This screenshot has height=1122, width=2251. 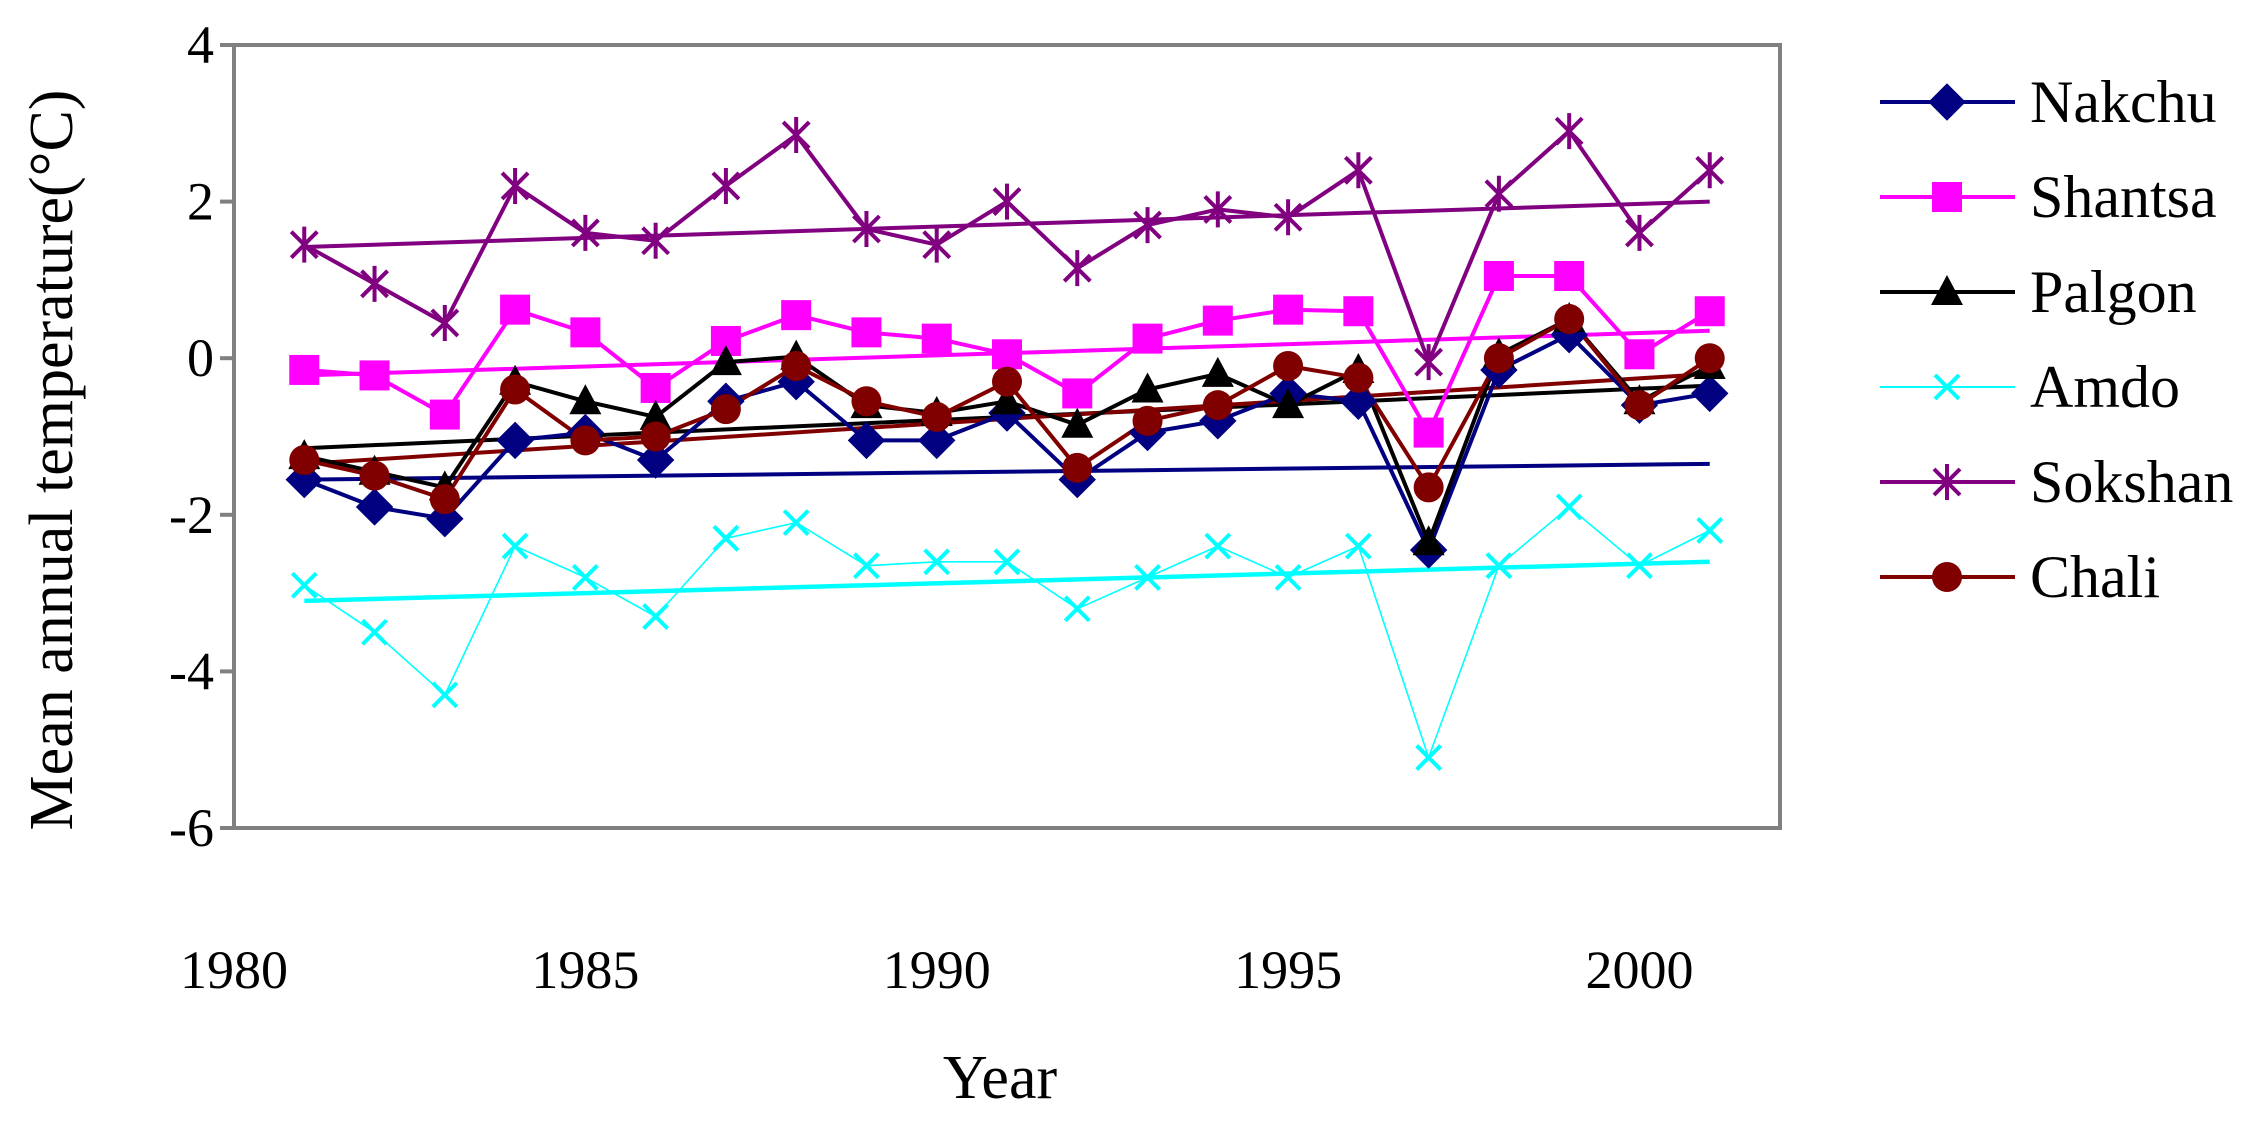 What do you see at coordinates (2123, 102) in the screenshot?
I see `nakchu-legend-label: Nakchu` at bounding box center [2123, 102].